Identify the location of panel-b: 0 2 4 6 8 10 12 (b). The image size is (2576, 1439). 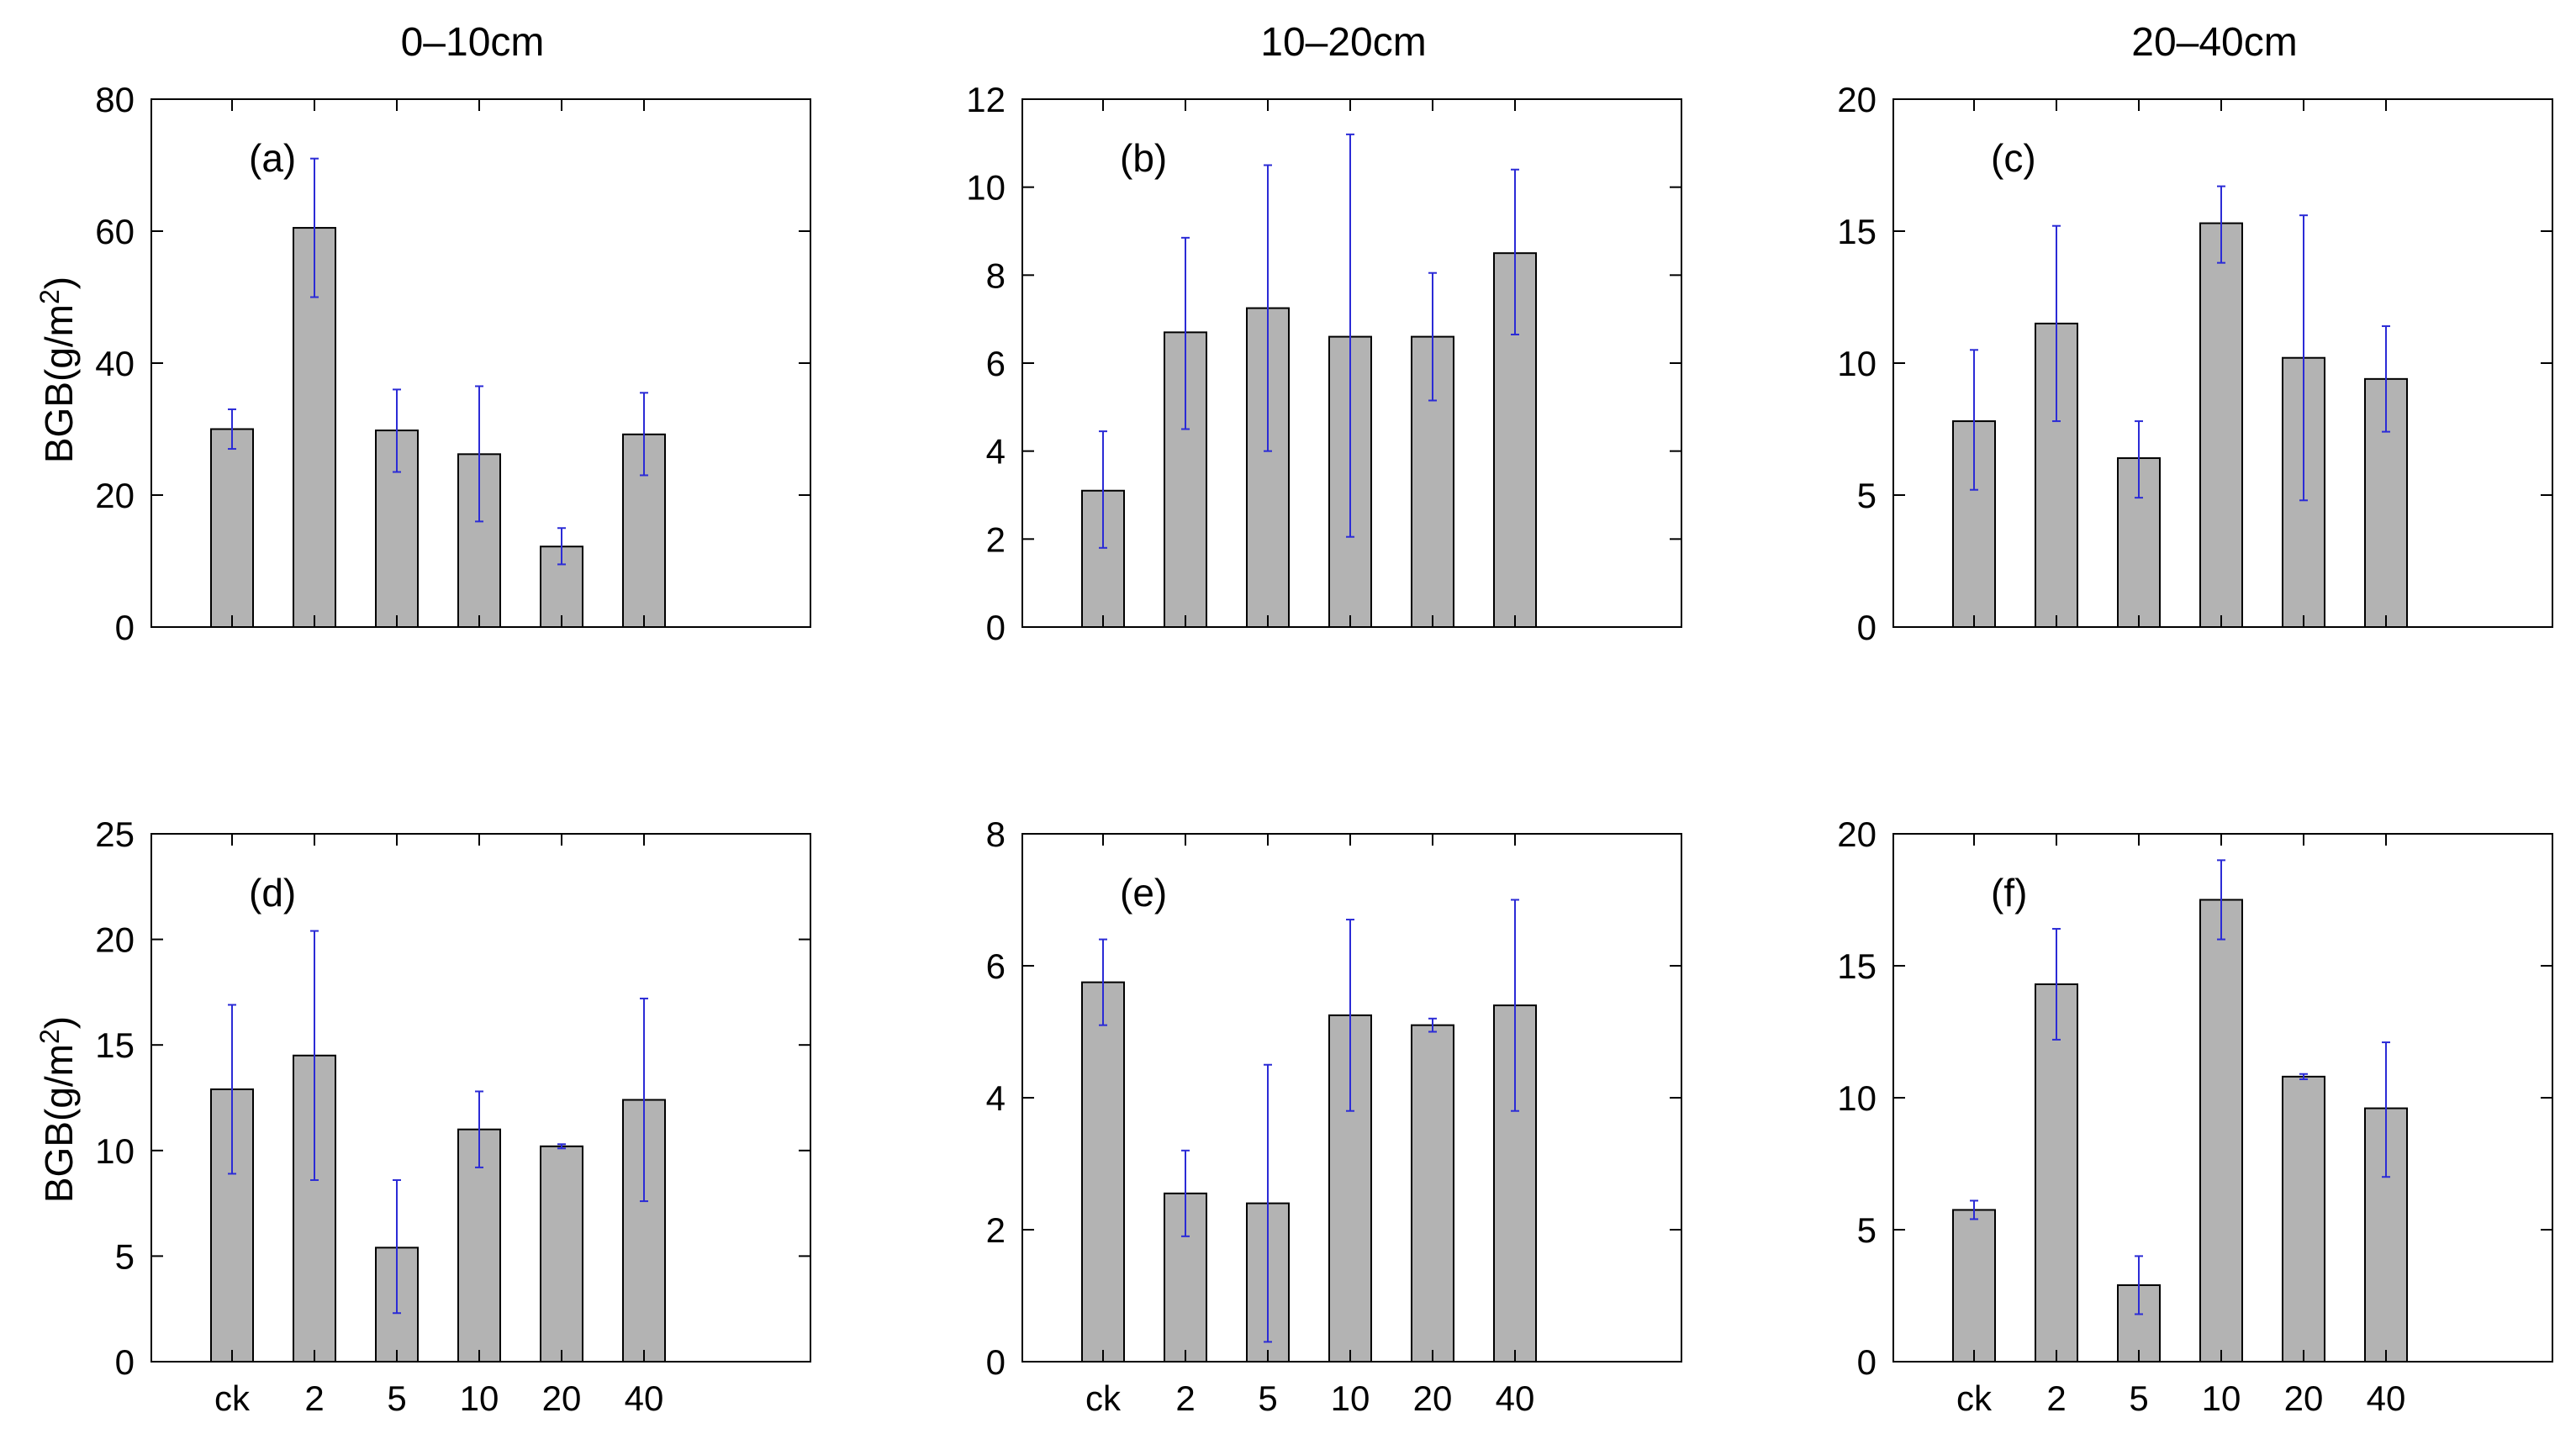
(1324, 363).